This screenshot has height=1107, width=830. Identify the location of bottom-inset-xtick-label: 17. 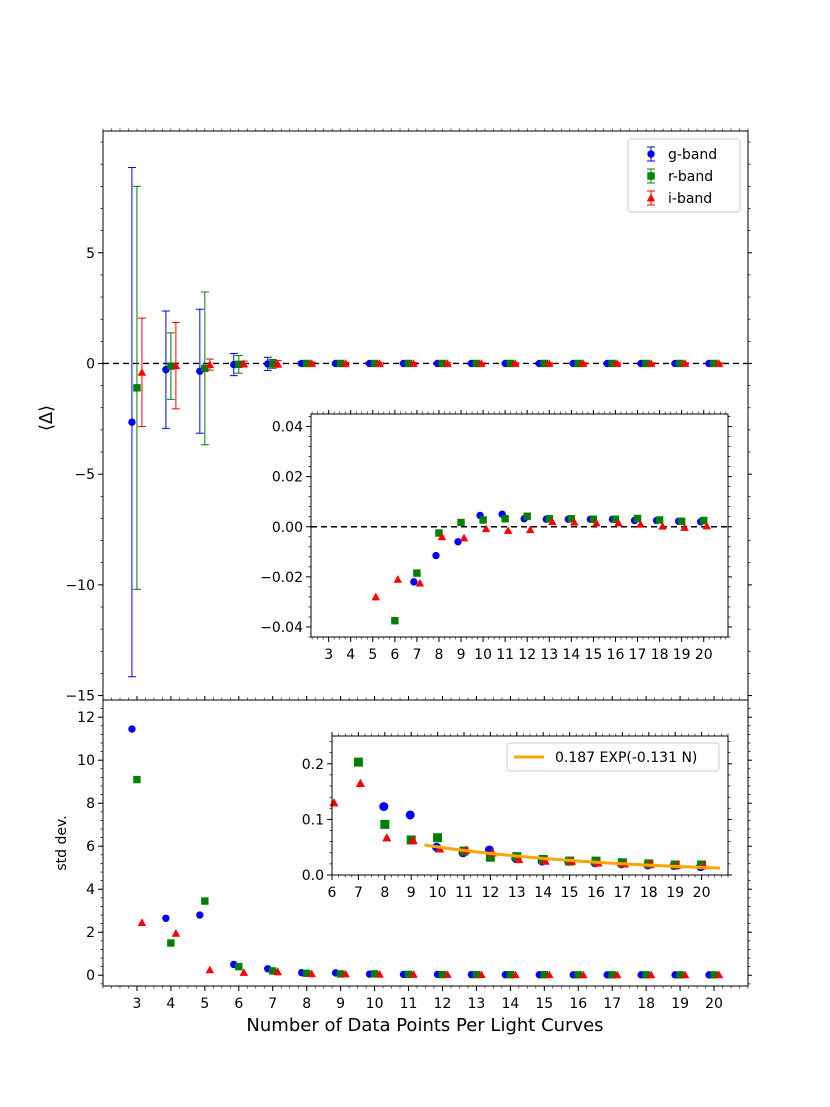
(622, 893).